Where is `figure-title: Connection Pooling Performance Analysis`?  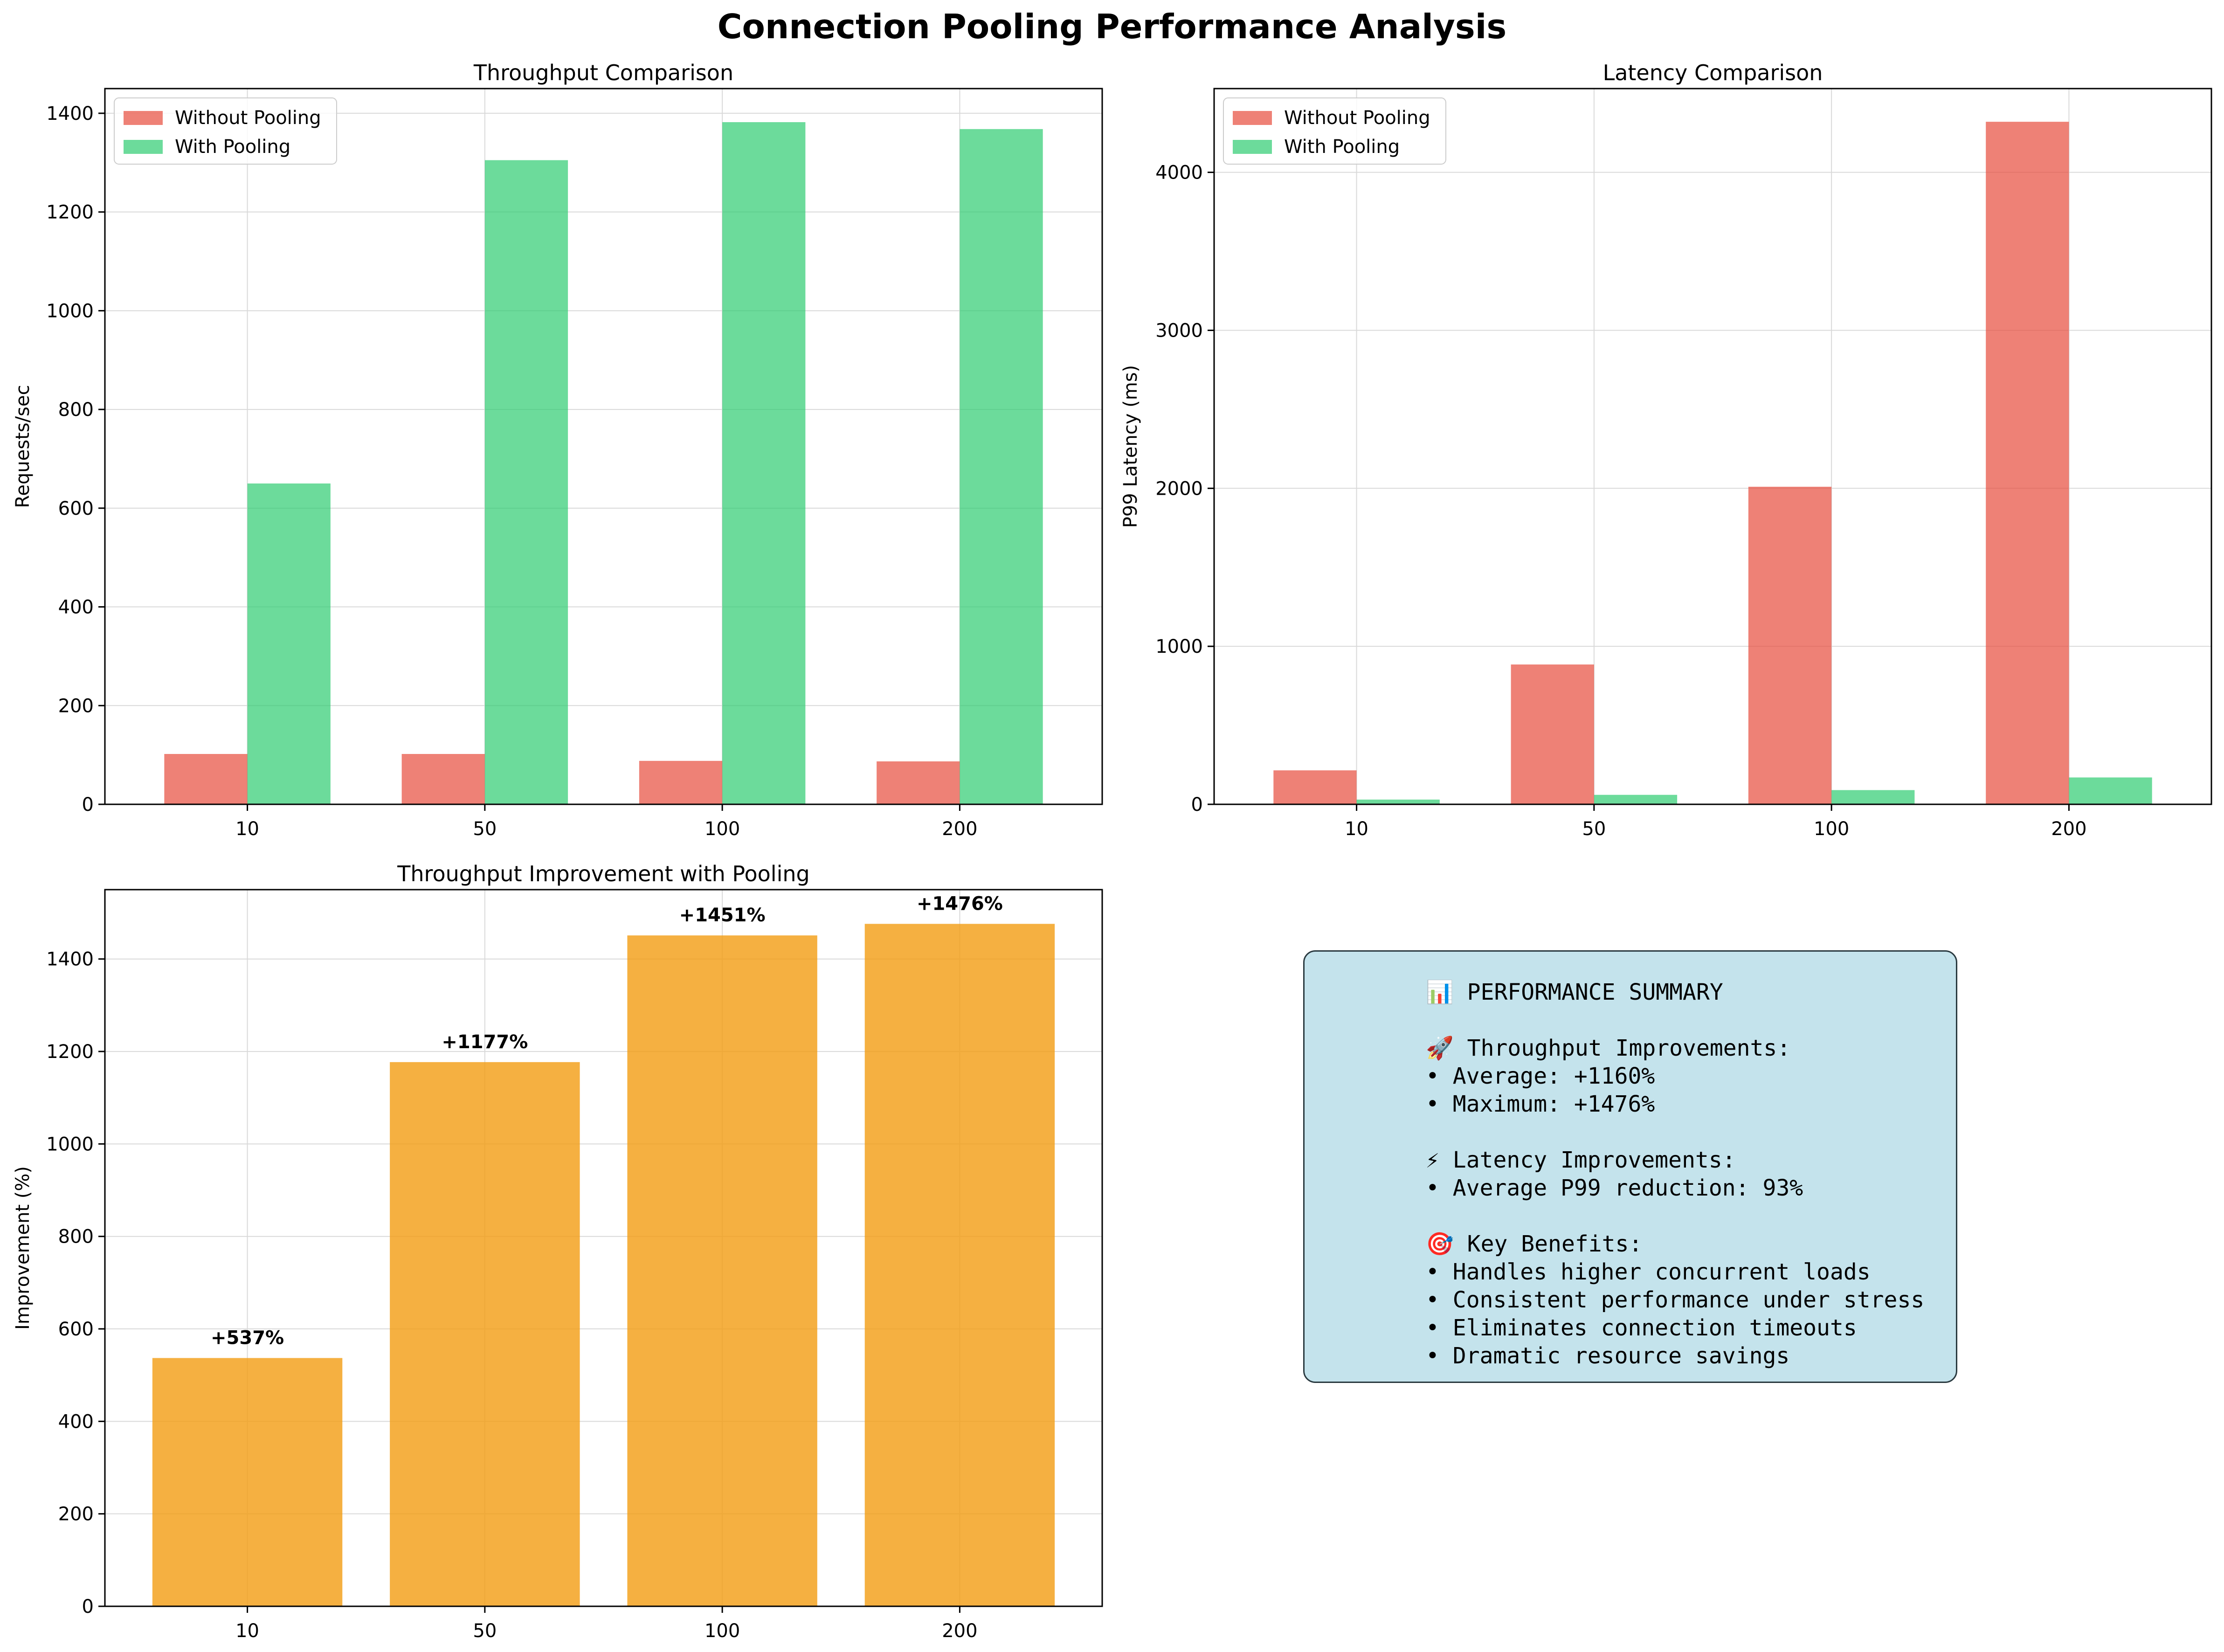 figure-title: Connection Pooling Performance Analysis is located at coordinates (1112, 26).